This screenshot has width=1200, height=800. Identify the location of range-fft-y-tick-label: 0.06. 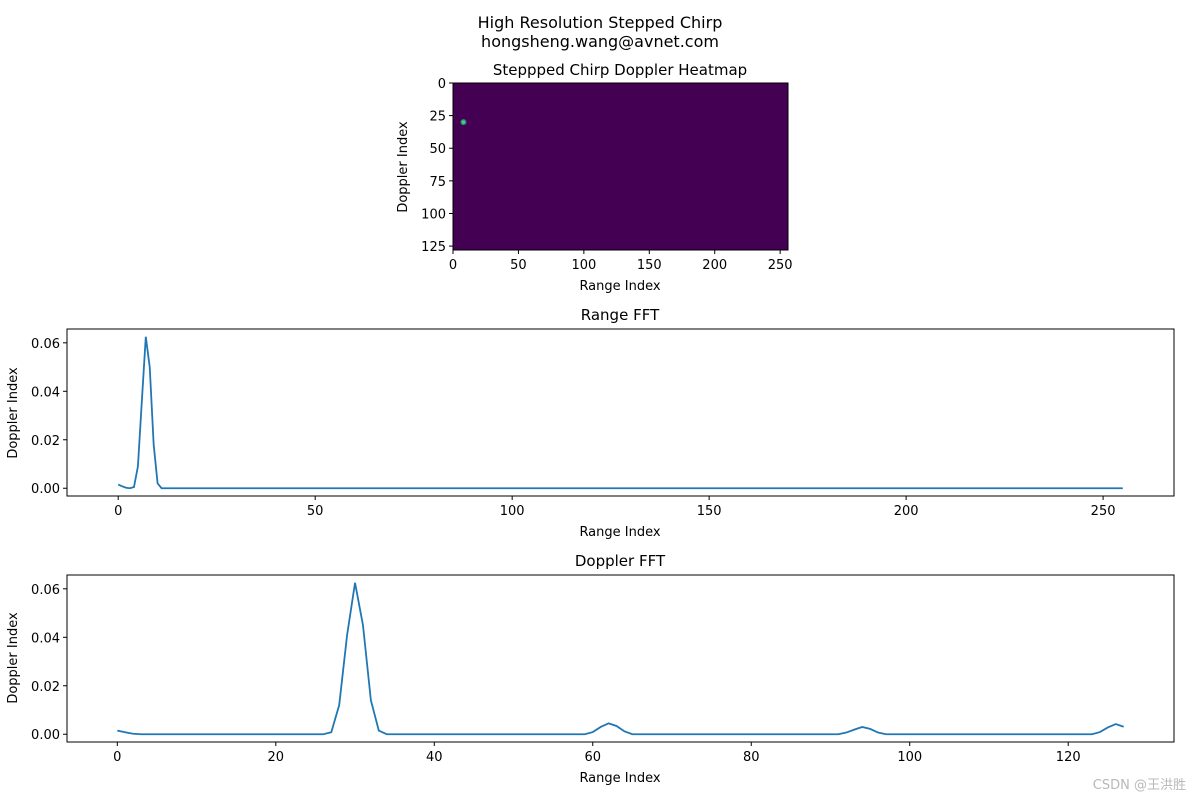
(45, 344).